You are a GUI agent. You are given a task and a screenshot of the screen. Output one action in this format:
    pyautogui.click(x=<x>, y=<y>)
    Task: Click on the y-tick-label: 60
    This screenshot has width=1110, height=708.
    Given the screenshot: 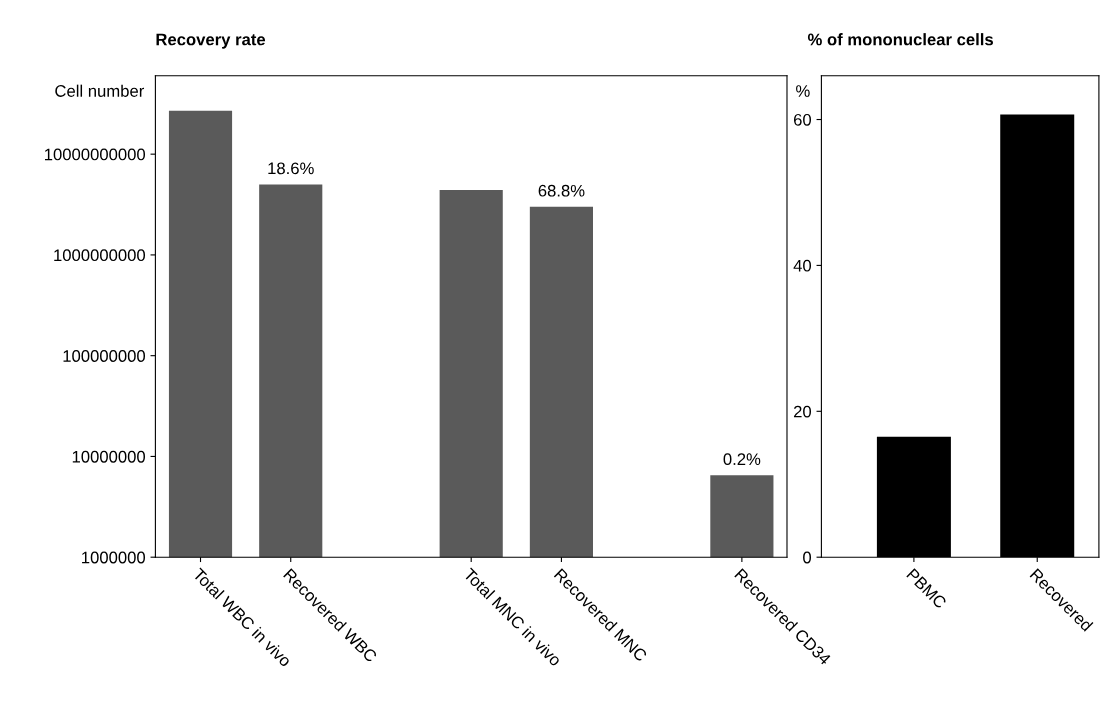 What is the action you would take?
    pyautogui.click(x=802, y=119)
    